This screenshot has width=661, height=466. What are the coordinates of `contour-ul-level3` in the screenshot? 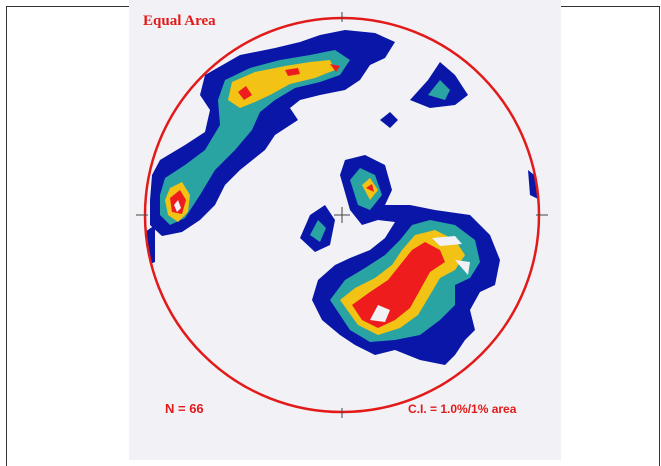 It's located at (281, 84).